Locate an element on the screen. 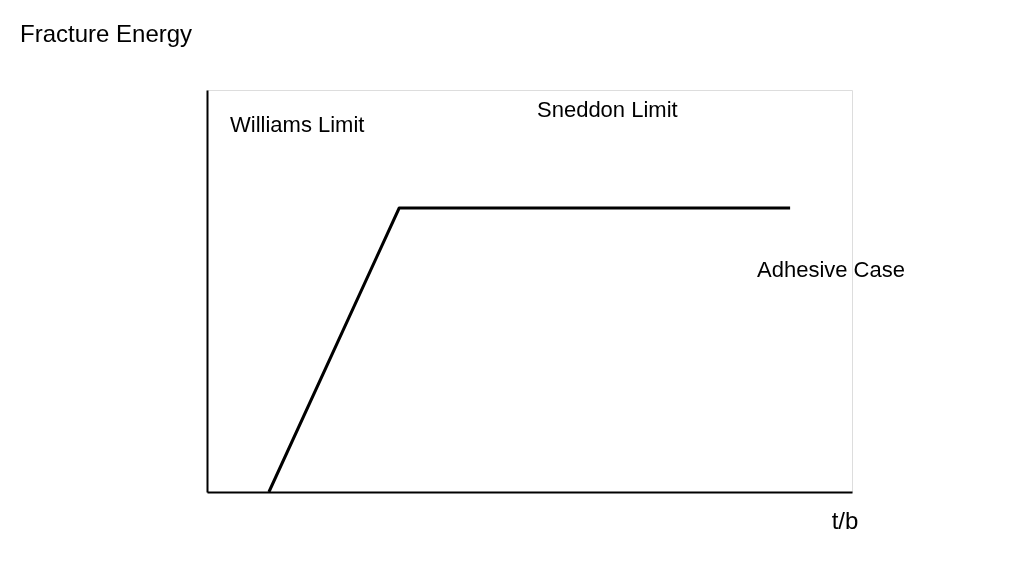  chart-title: Fracture Energy is located at coordinates (106, 33).